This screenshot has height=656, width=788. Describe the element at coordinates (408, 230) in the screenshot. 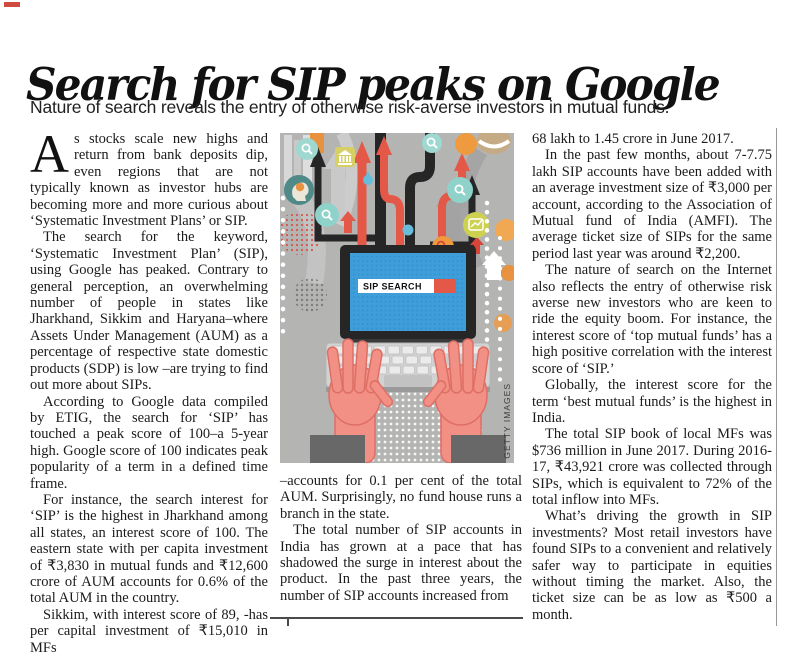

I see `blue-dot` at that location.